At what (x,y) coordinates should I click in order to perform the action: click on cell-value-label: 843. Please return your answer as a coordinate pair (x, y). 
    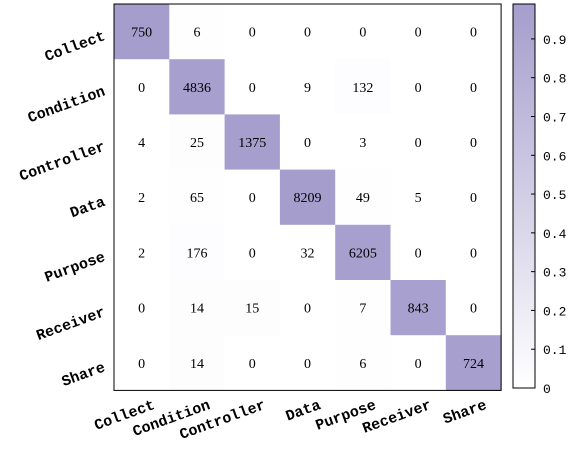
    Looking at the image, I should click on (418, 309).